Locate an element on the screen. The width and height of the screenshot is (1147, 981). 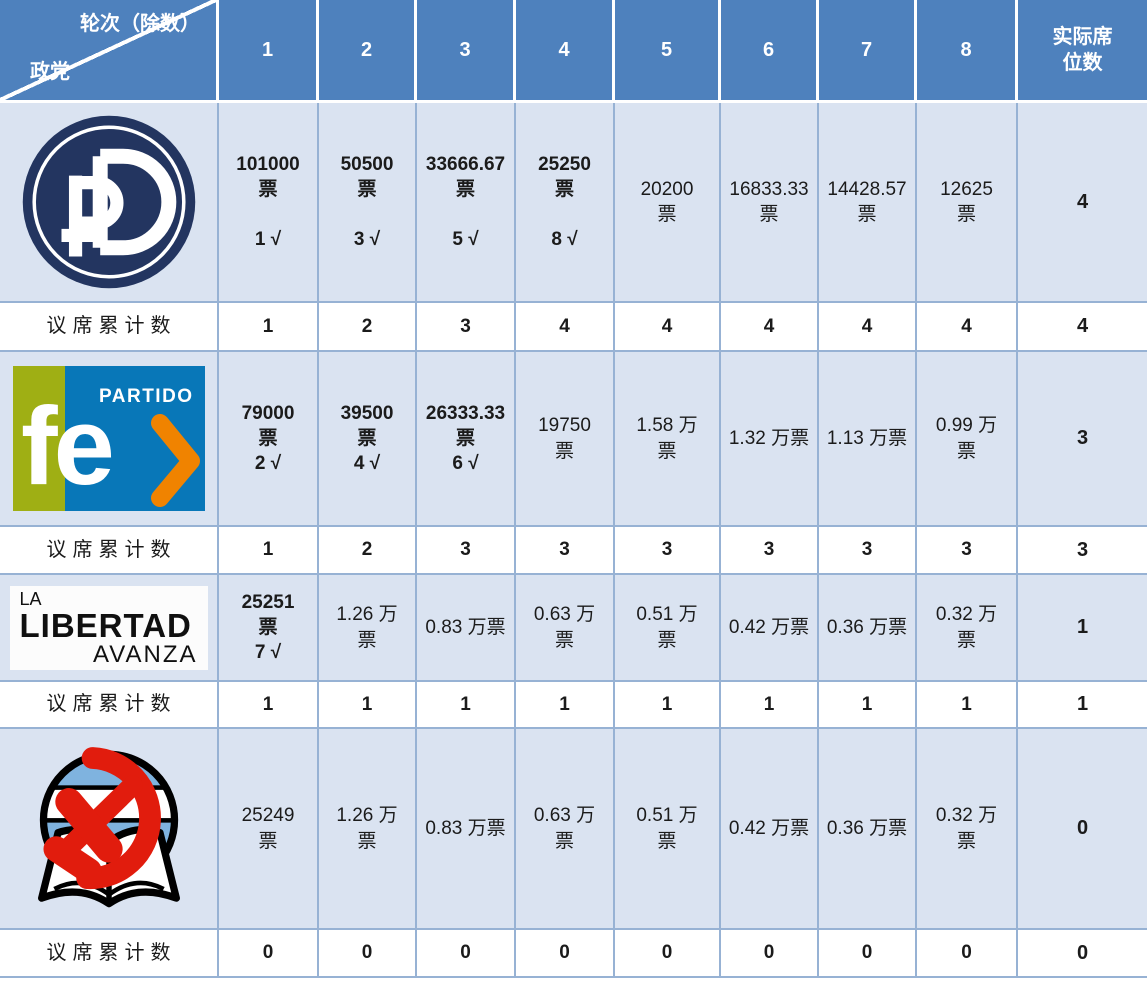
vote-cell: 33666.67 票 5 √ is located at coordinates (466, 203).